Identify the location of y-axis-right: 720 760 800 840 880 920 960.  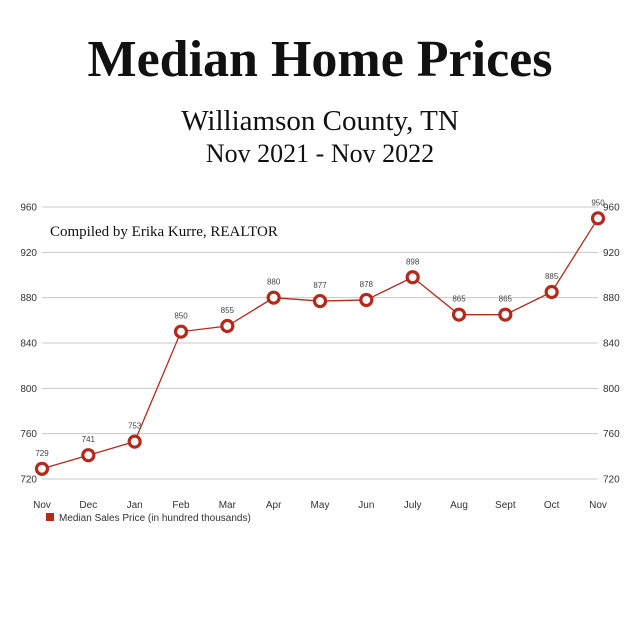
(611, 344).